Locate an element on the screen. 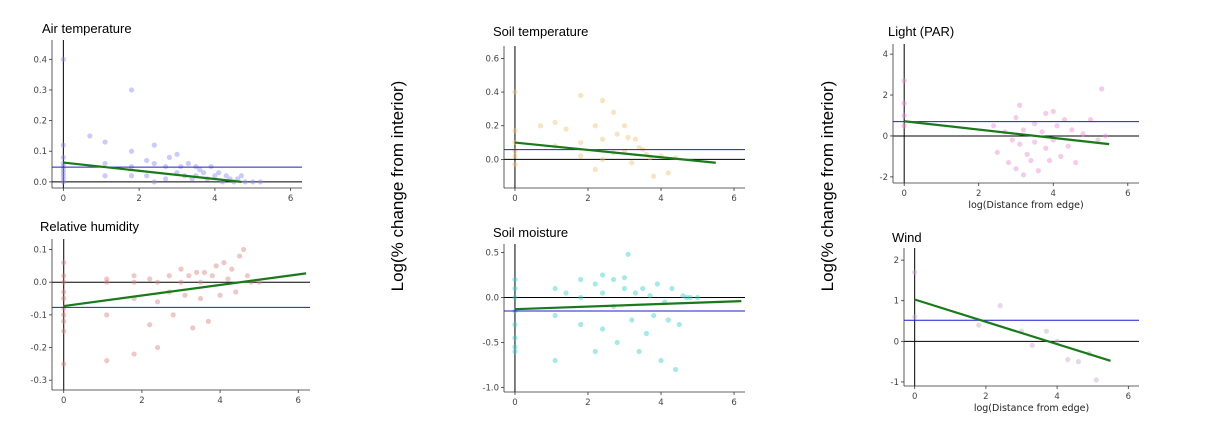 Image resolution: width=1207 pixels, height=429 pixels. panel-title: Light (PAR) is located at coordinates (921, 31).